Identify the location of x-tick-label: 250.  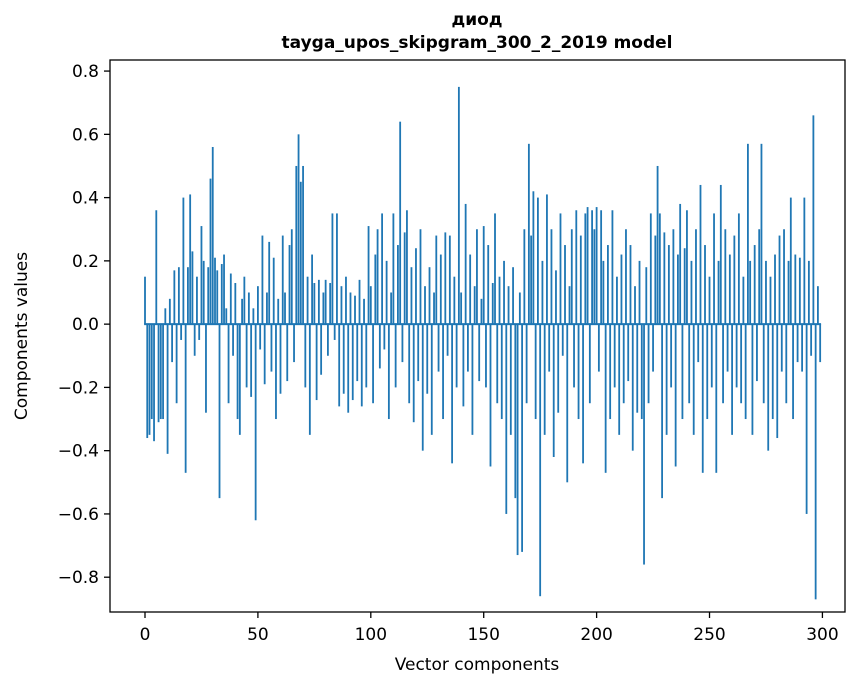
(709, 635).